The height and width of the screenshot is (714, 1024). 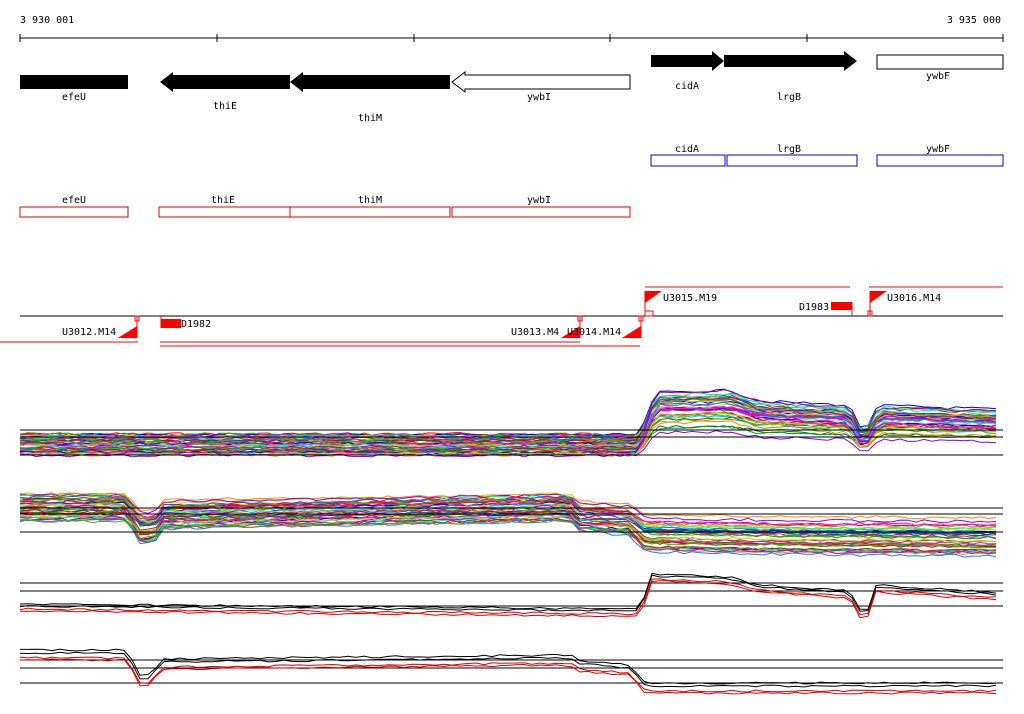 I want to click on gene-ywbF, so click(x=940, y=62).